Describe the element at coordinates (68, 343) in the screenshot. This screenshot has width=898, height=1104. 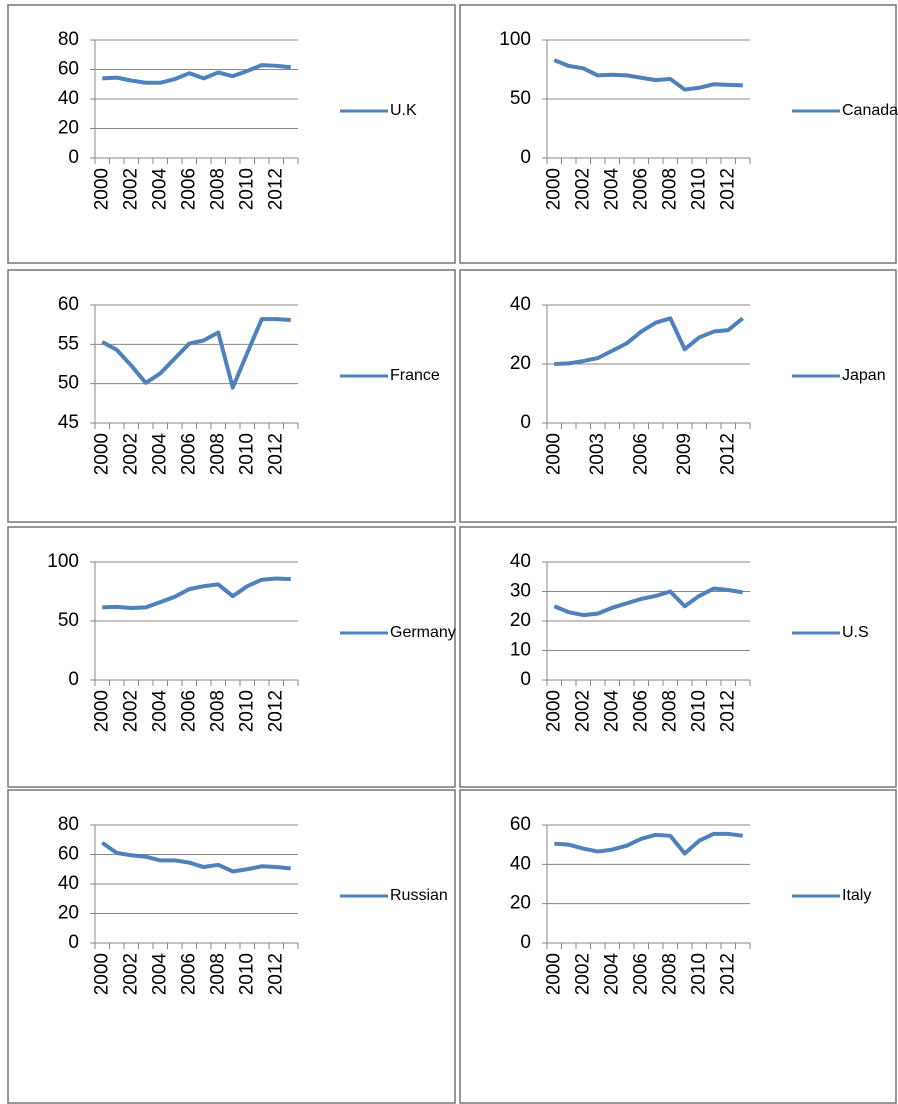
I see `y-tick-label: 55` at that location.